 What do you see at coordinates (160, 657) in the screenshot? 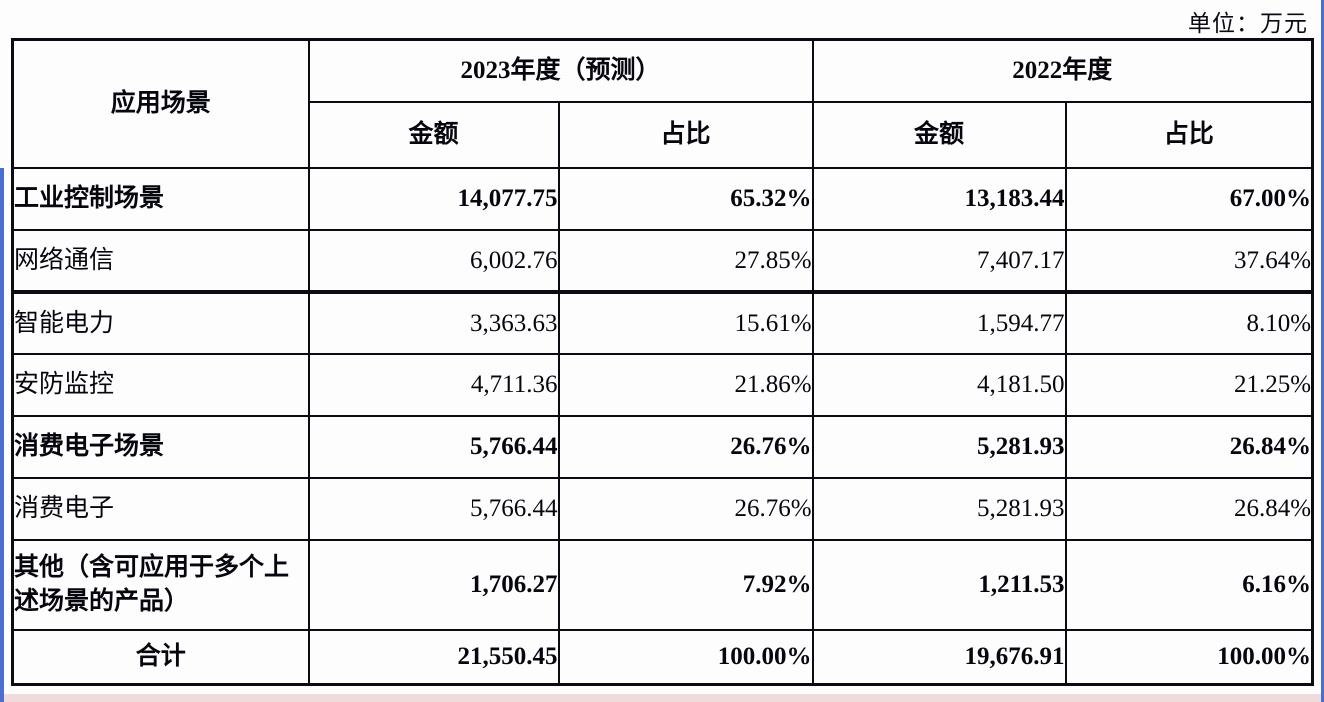
I see `row-label: 合计` at bounding box center [160, 657].